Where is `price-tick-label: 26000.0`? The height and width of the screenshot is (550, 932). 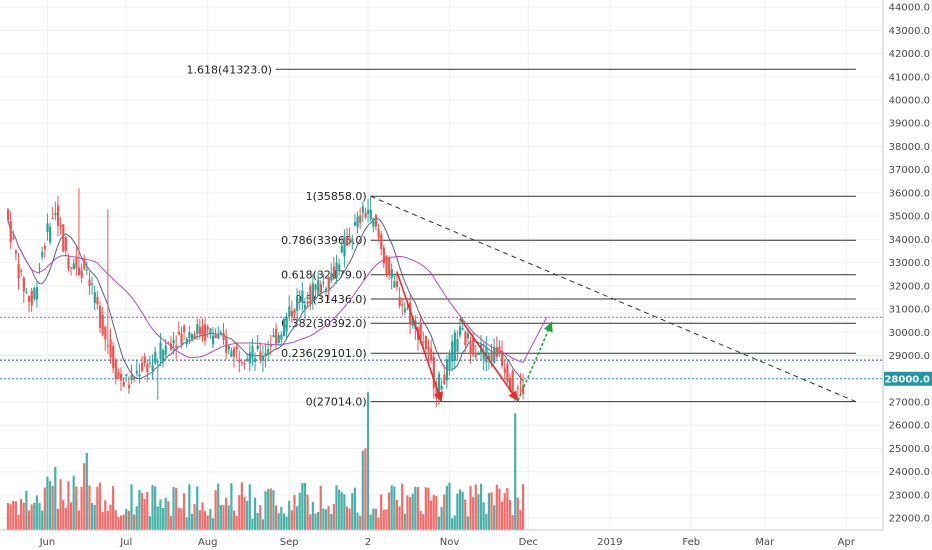 price-tick-label: 26000.0 is located at coordinates (909, 426).